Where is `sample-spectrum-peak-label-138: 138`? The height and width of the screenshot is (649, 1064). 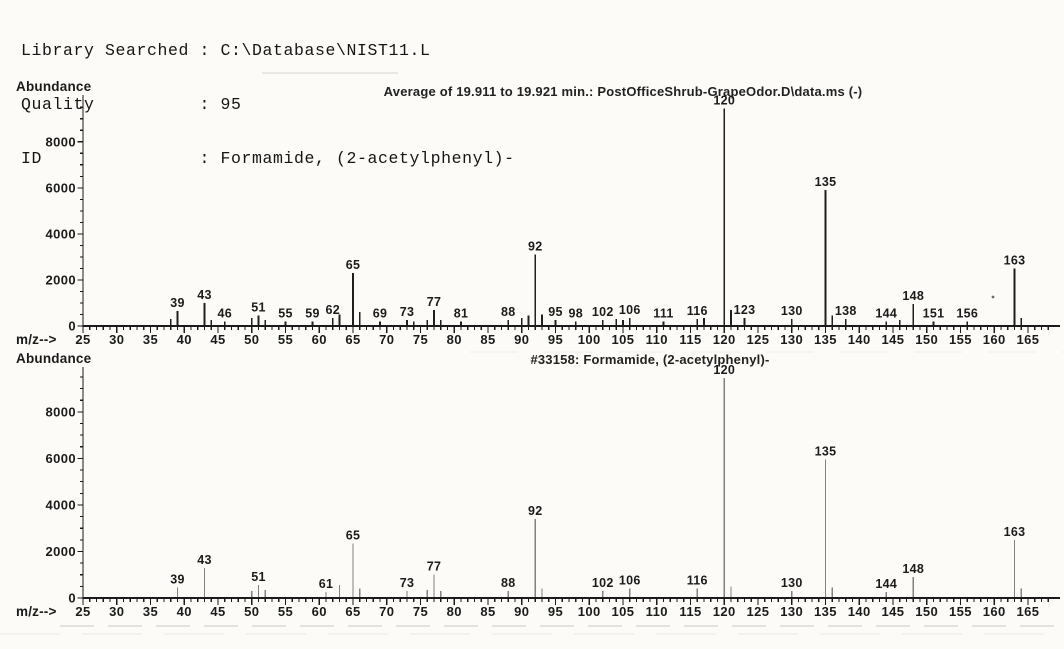
sample-spectrum-peak-label-138: 138 is located at coordinates (846, 311).